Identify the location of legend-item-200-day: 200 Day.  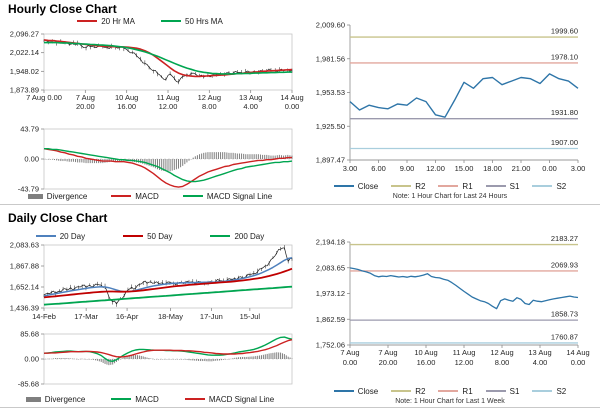
(237, 236).